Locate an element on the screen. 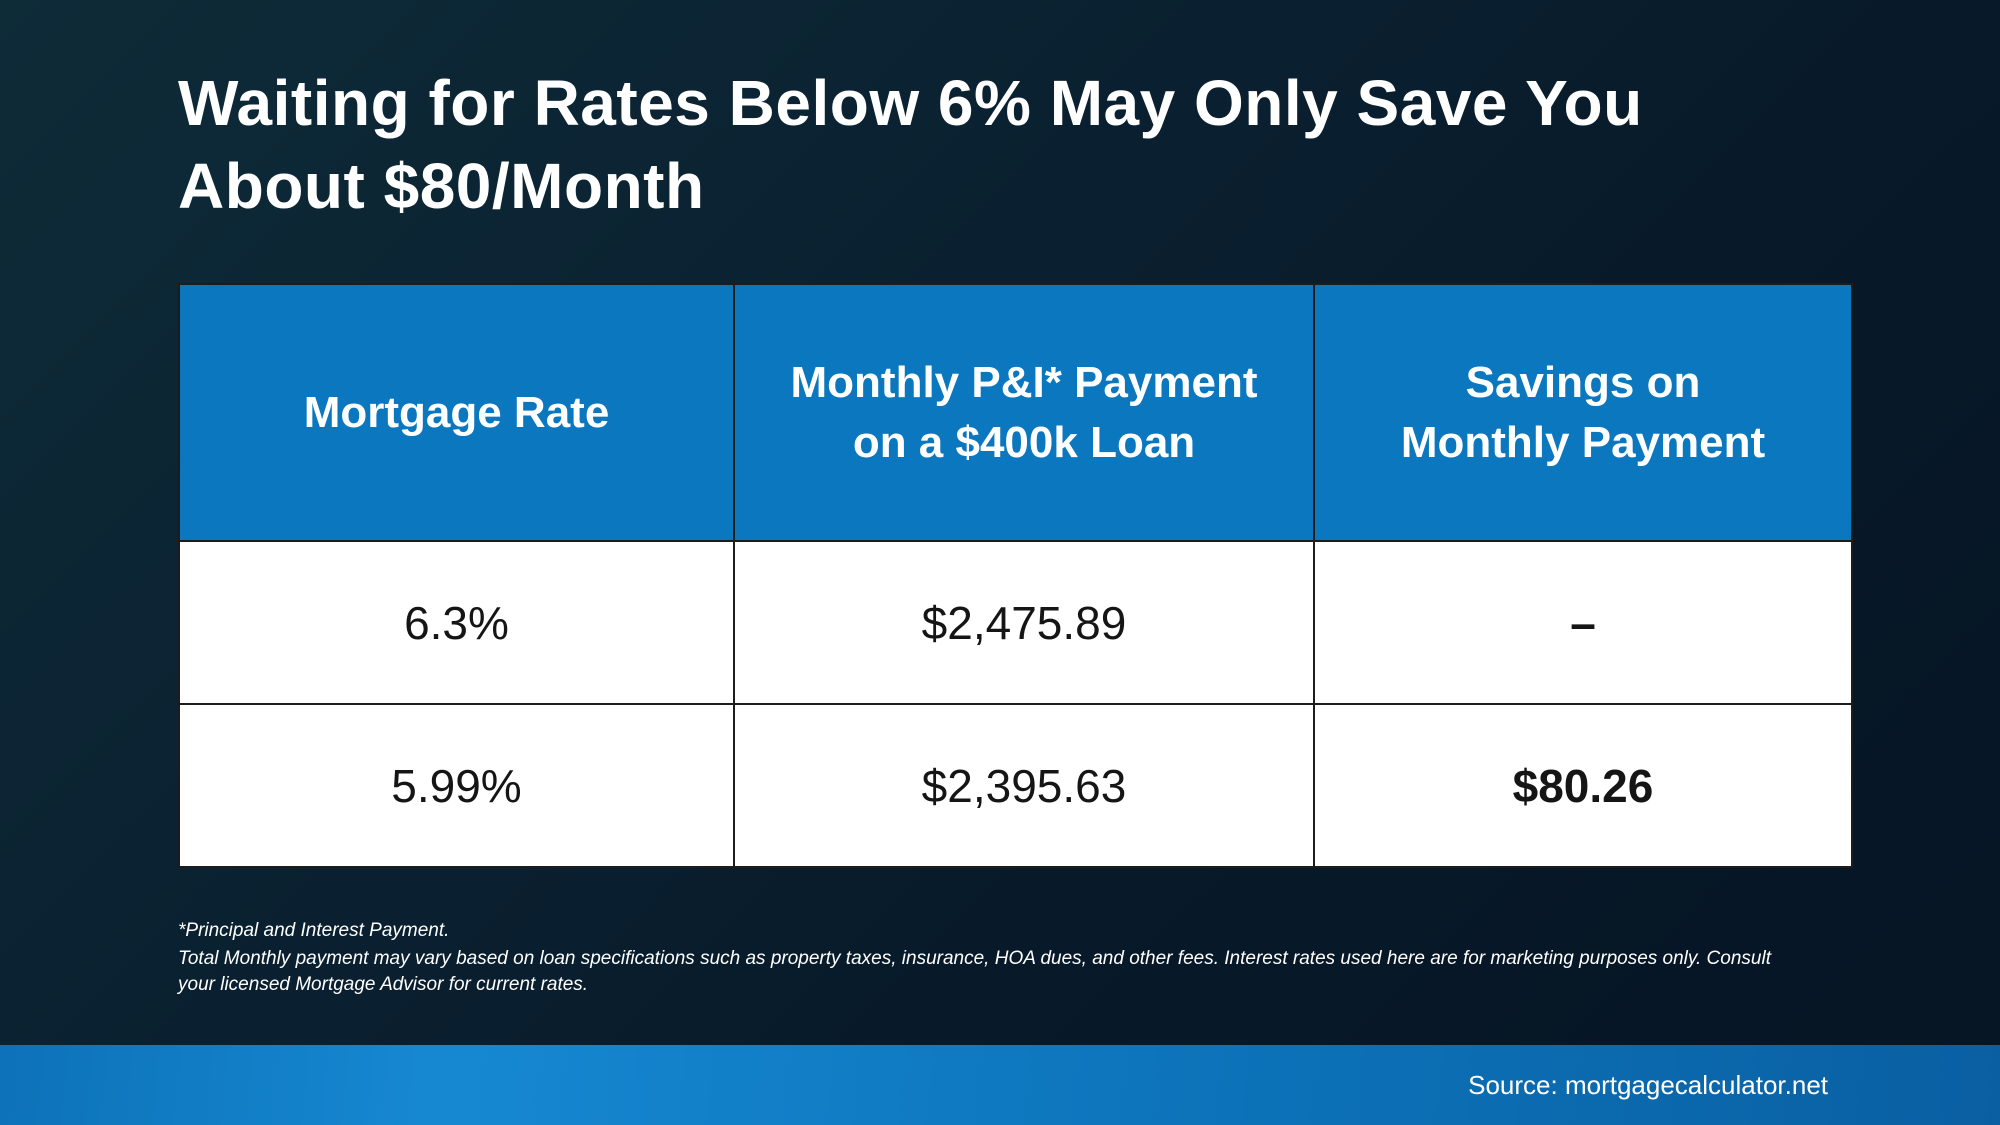 The height and width of the screenshot is (1125, 2000). header-cell-monthly-payment: Monthly P&I* Payment on a $400k Loan is located at coordinates (1024, 412).